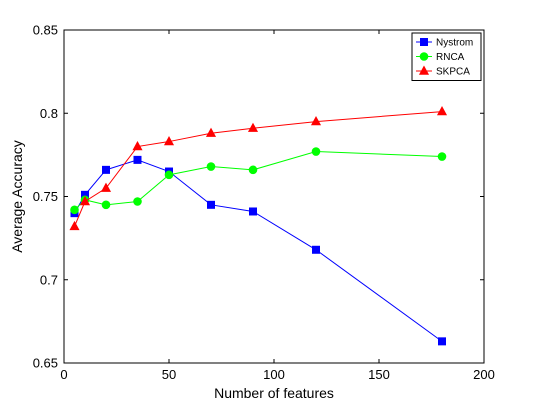  I want to click on x-tick-label: 50, so click(169, 374).